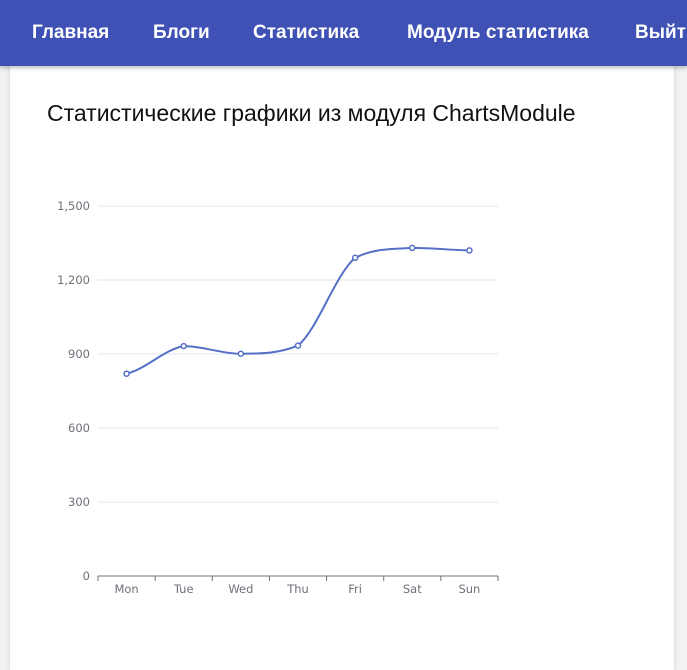 This screenshot has width=687, height=670. Describe the element at coordinates (498, 32) in the screenshot. I see `nav-statistics-module: Модуль статистика` at that location.